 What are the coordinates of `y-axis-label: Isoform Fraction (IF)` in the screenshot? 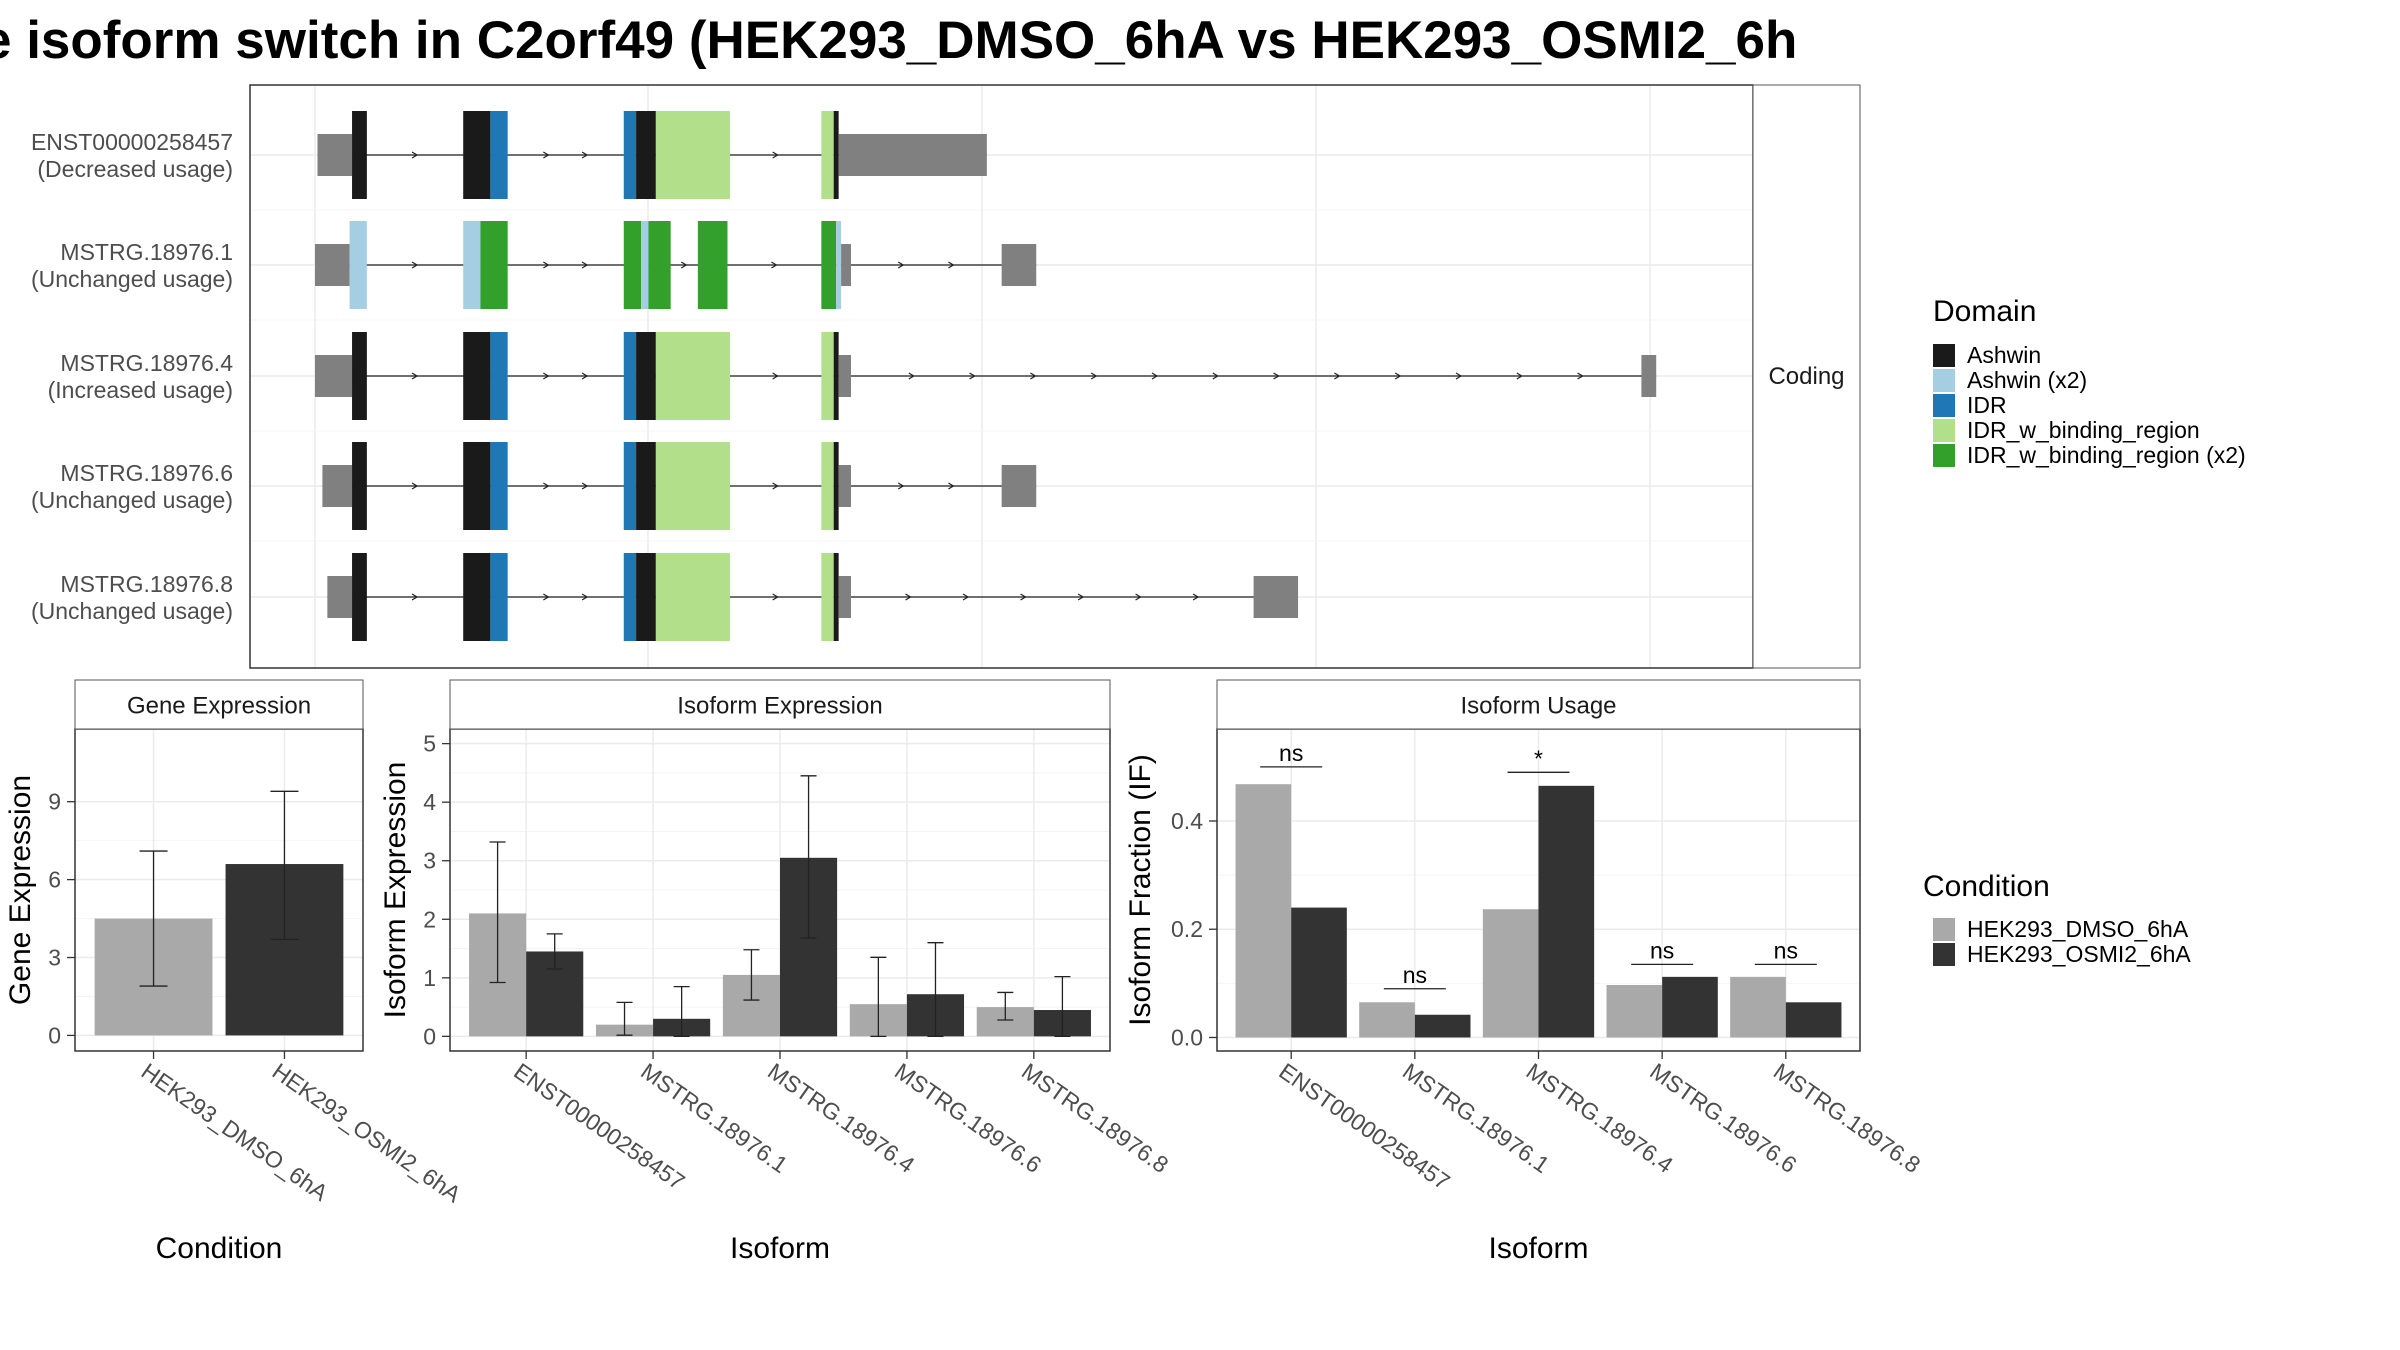 It's located at (1140, 890).